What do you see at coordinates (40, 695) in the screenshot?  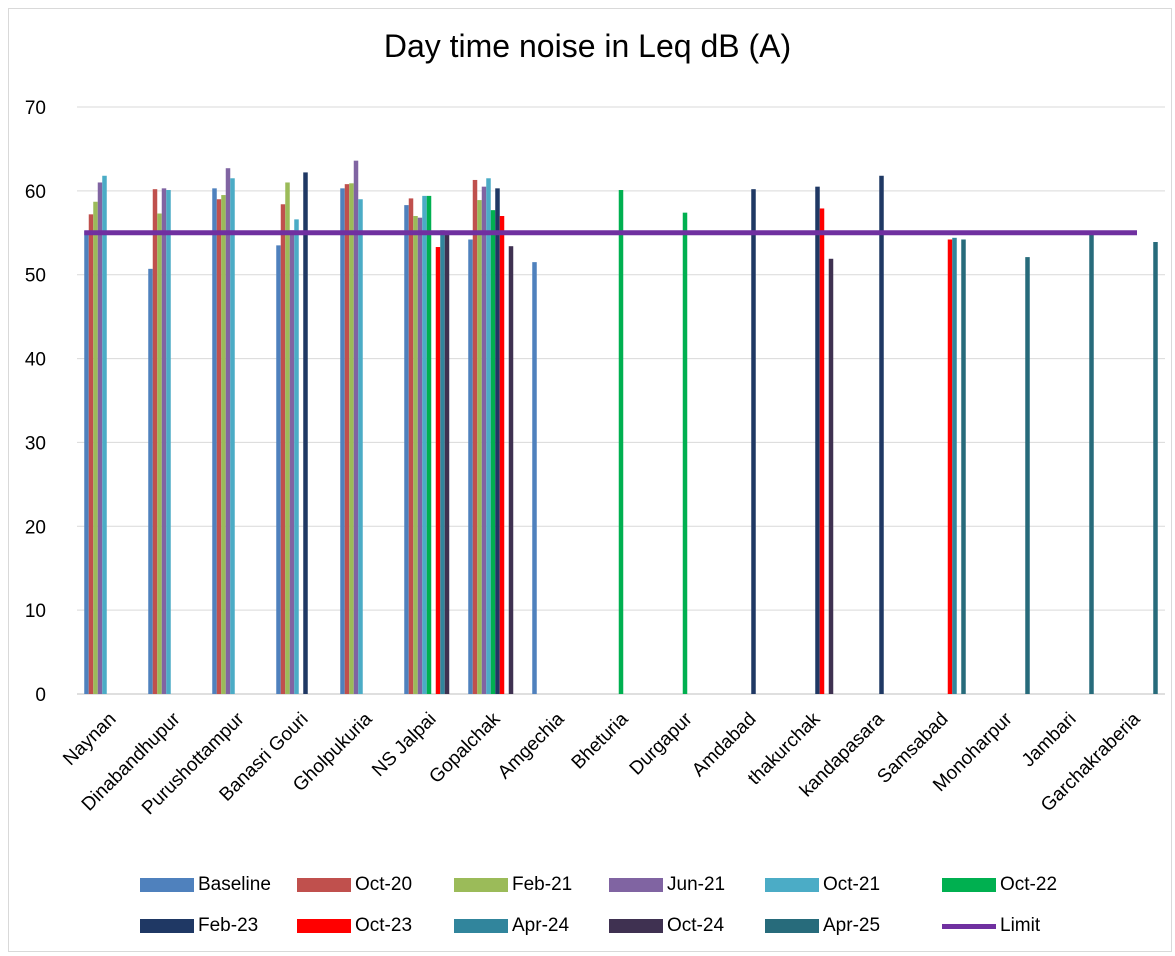 I see `y-tick-label: 0` at bounding box center [40, 695].